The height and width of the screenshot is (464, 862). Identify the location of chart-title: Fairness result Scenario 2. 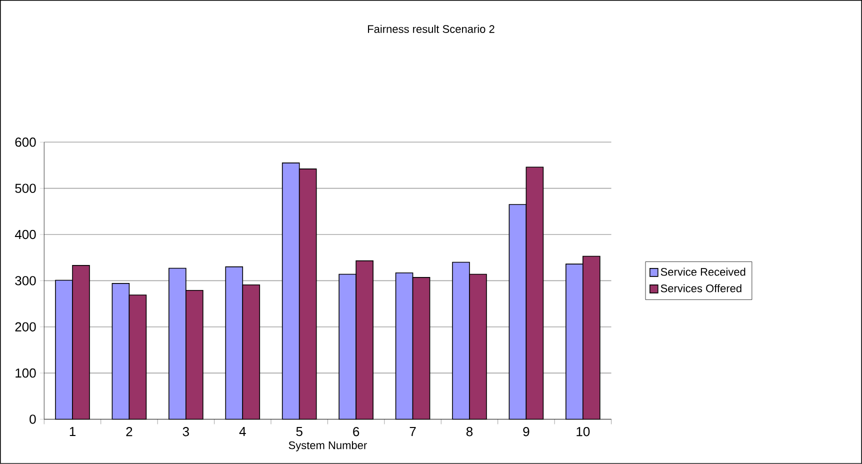
(431, 28).